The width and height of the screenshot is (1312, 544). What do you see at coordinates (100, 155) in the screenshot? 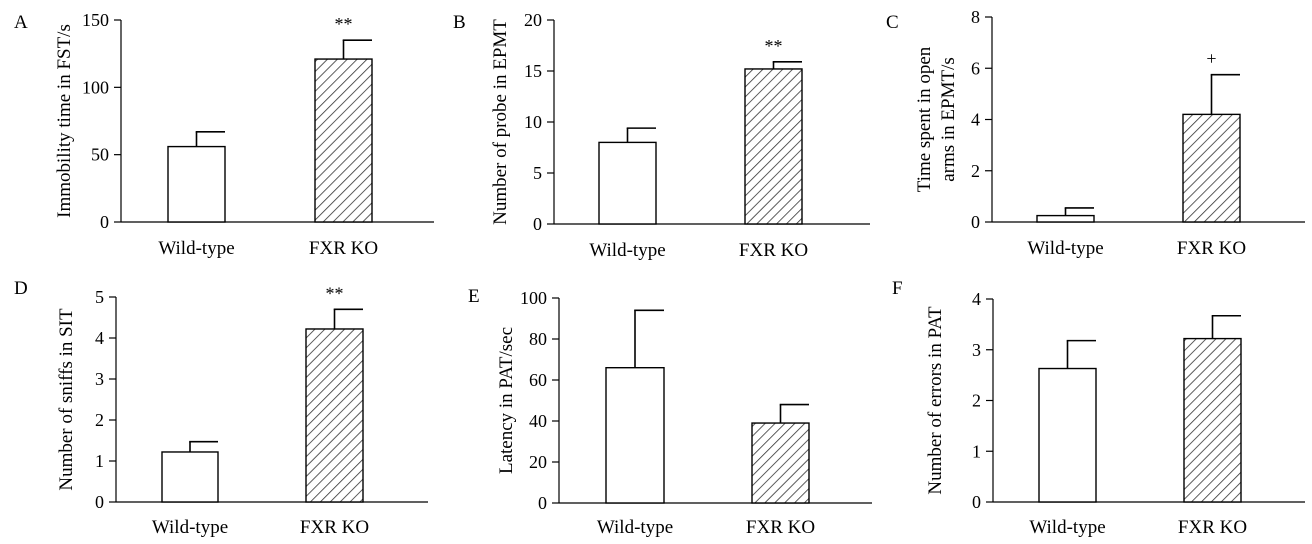
I see `y-tick-label: 50` at bounding box center [100, 155].